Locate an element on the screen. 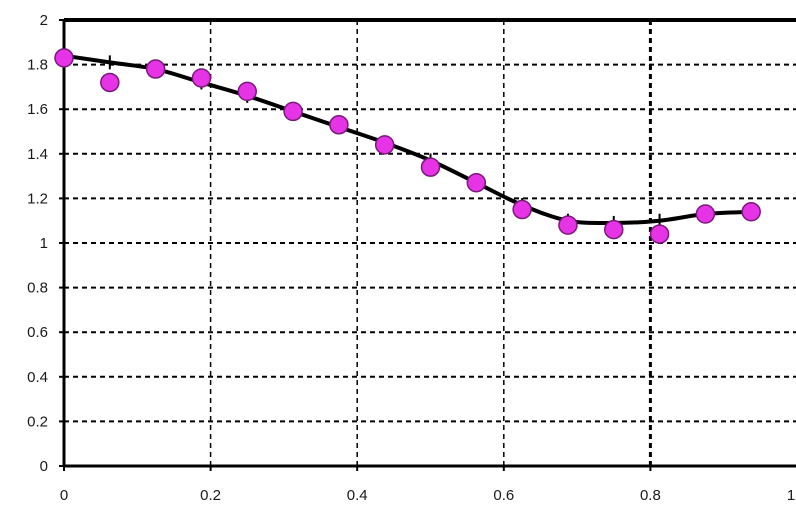 This screenshot has width=796, height=508. x-tick-label: 1 is located at coordinates (791, 495).